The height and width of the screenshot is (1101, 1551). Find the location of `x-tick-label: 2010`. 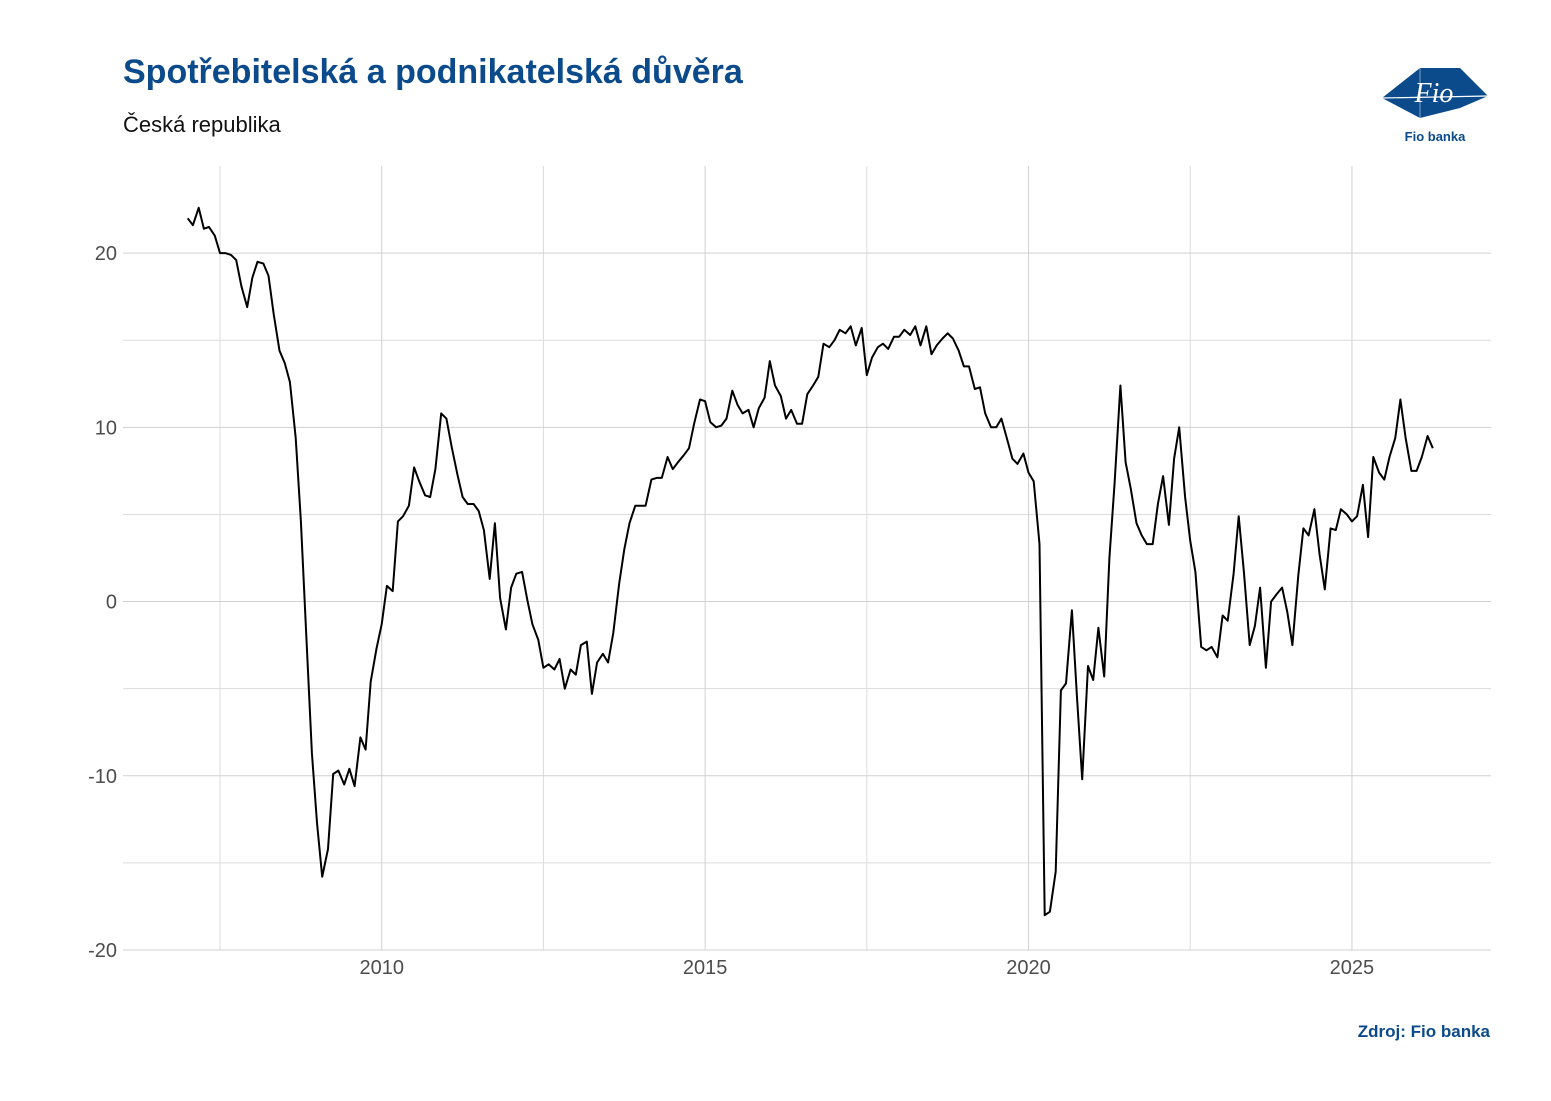

x-tick-label: 2010 is located at coordinates (381, 968).